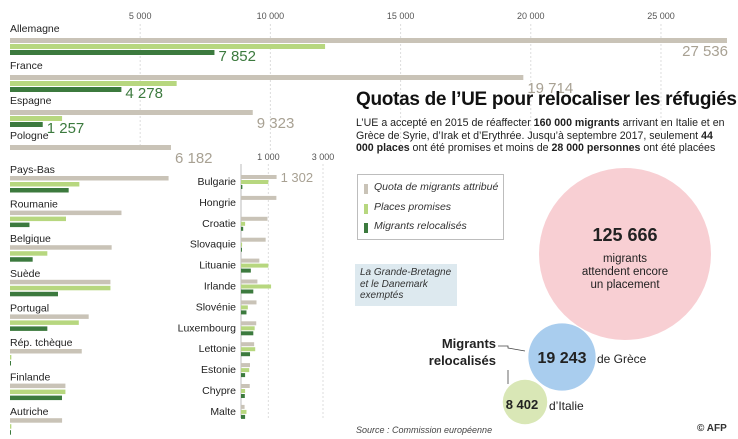 This screenshot has height=439, width=738. What do you see at coordinates (413, 207) in the screenshot?
I see `legend-label-promised: Places promises` at bounding box center [413, 207].